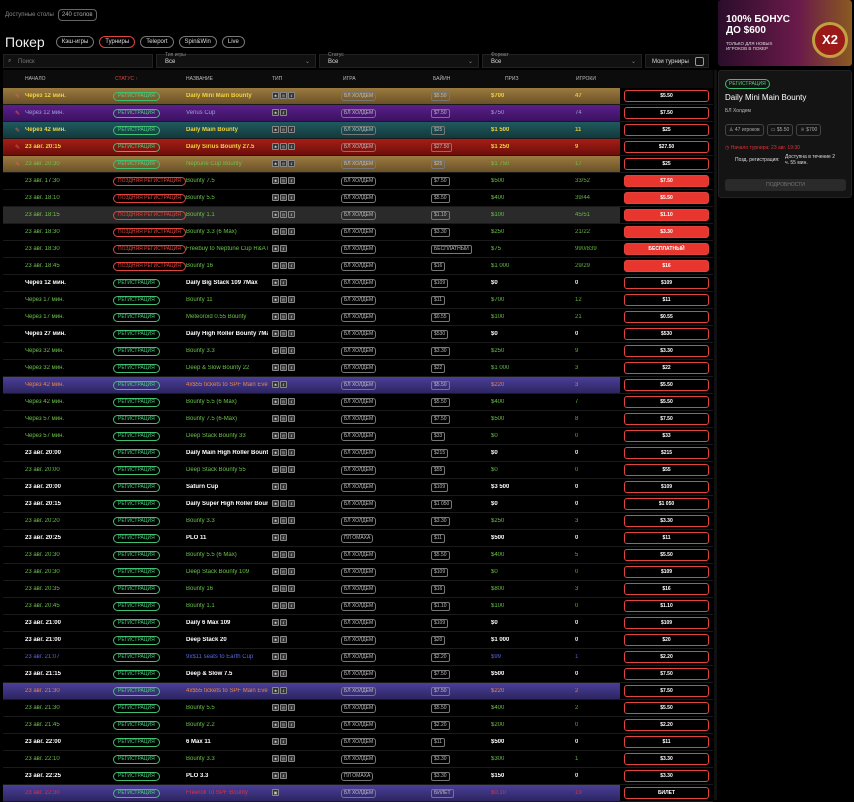  What do you see at coordinates (157, 42) in the screenshot?
I see `tab-teleport: Teleport` at bounding box center [157, 42].